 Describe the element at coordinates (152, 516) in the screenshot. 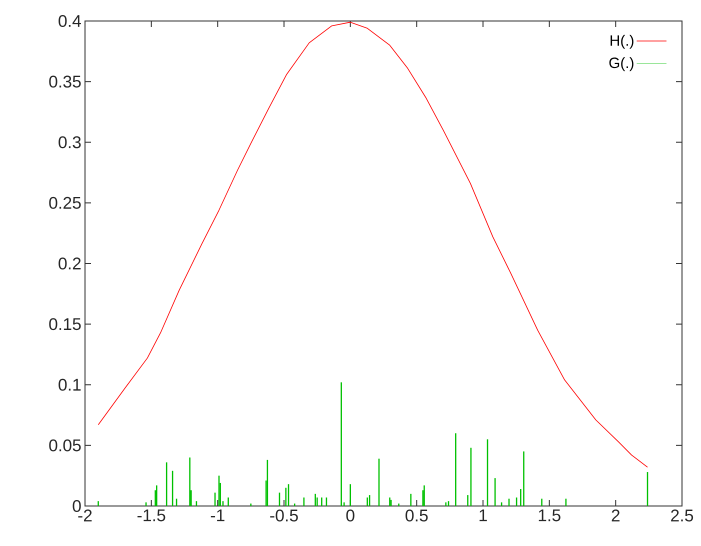

I see `x-tick-label: -1.5` at that location.